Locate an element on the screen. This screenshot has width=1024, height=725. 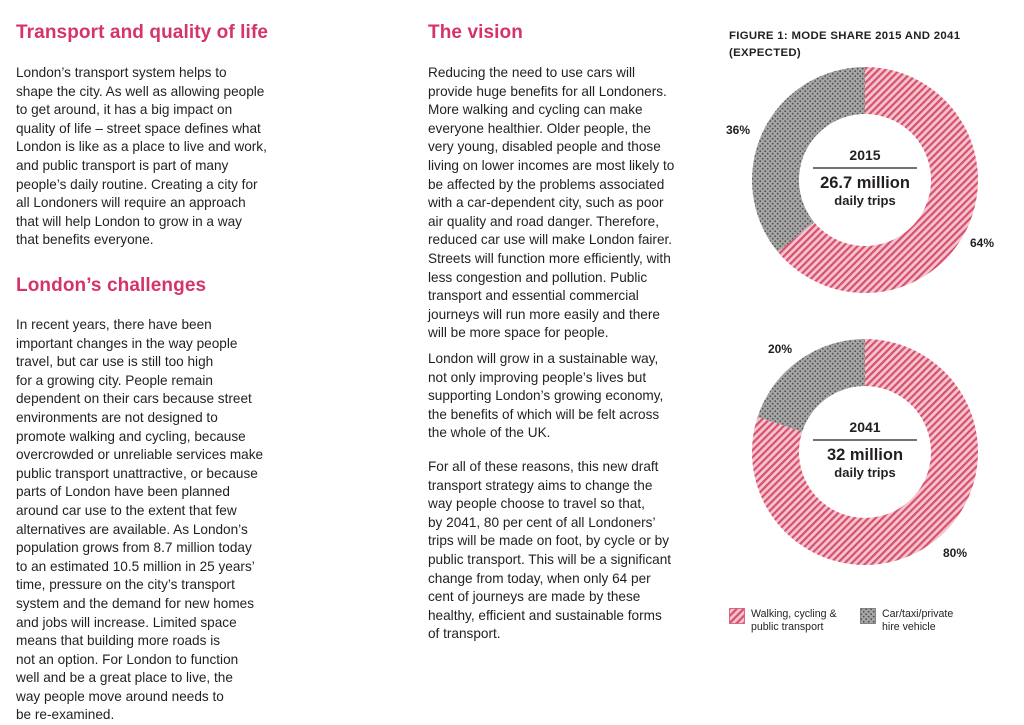
legend-item-car-taxi: Car/taxi/private hire vehicle is located at coordinates (906, 621).